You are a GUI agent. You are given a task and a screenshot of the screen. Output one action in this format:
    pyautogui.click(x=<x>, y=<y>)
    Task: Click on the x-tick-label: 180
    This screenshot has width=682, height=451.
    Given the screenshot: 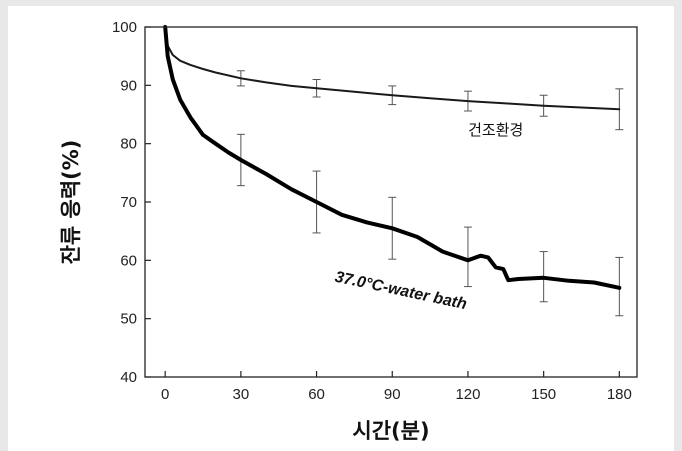 What is the action you would take?
    pyautogui.click(x=619, y=394)
    